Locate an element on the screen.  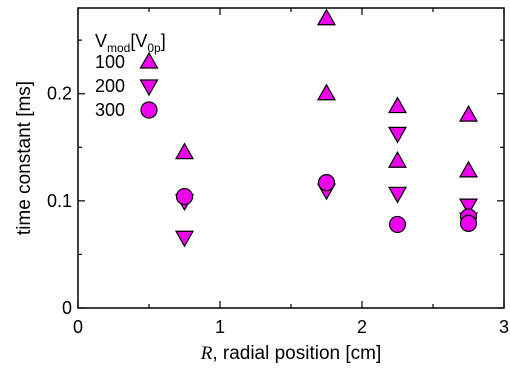
x-axis-label: R, radial position [cm] is located at coordinates (291, 353).